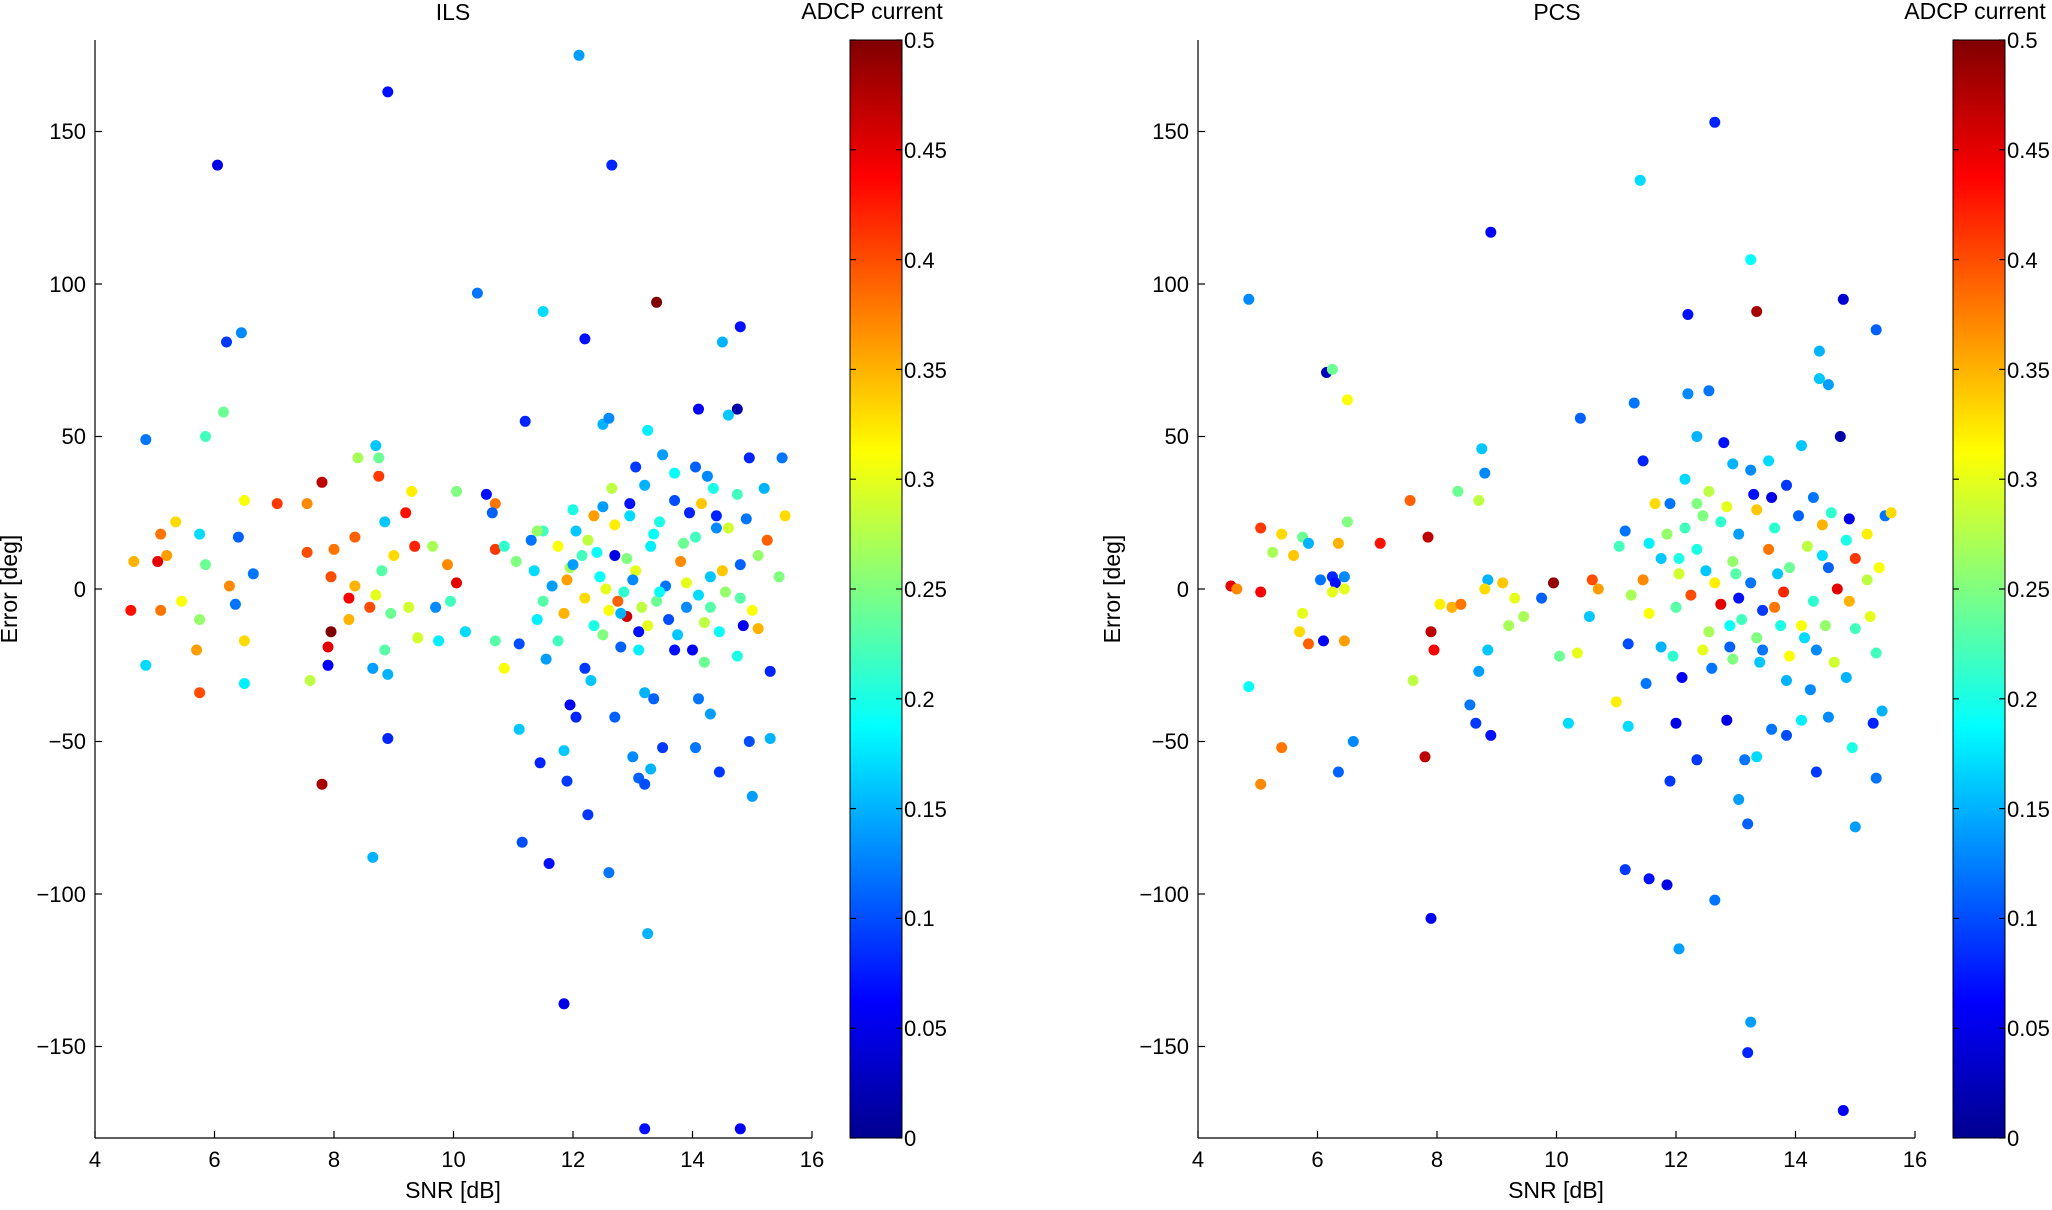 The width and height of the screenshot is (2052, 1210). Describe the element at coordinates (61, 1046) in the screenshot. I see `ils-y-tick-label: −150` at that location.